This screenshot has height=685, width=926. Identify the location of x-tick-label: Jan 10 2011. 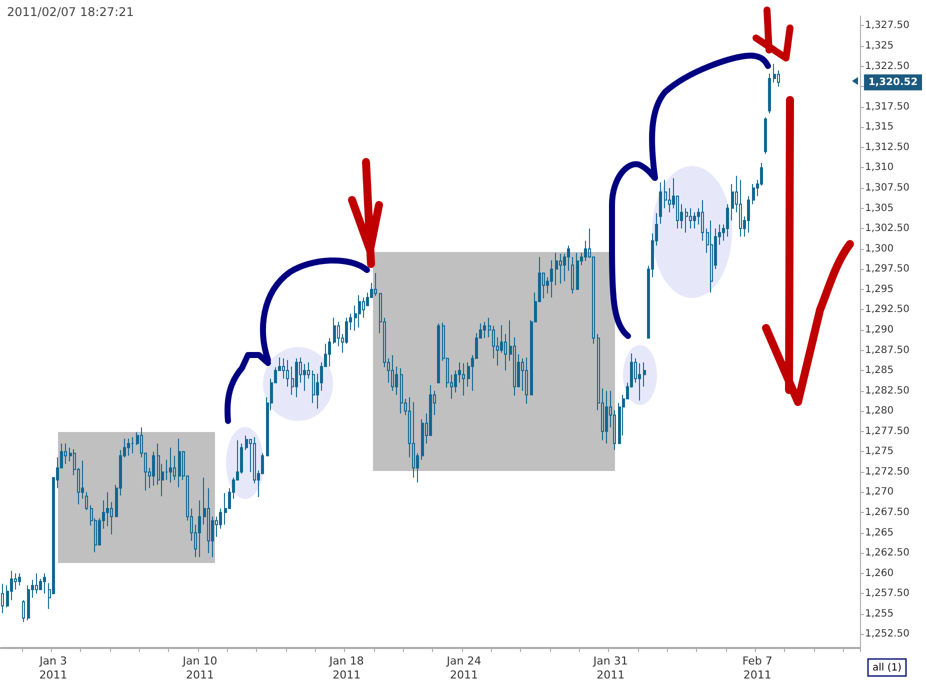
(200, 668).